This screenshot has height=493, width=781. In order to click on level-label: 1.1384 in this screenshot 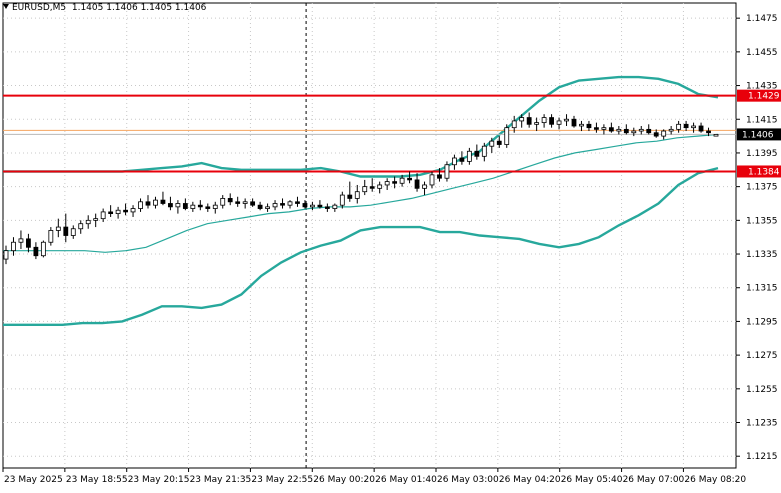, I will do `click(764, 172)`.